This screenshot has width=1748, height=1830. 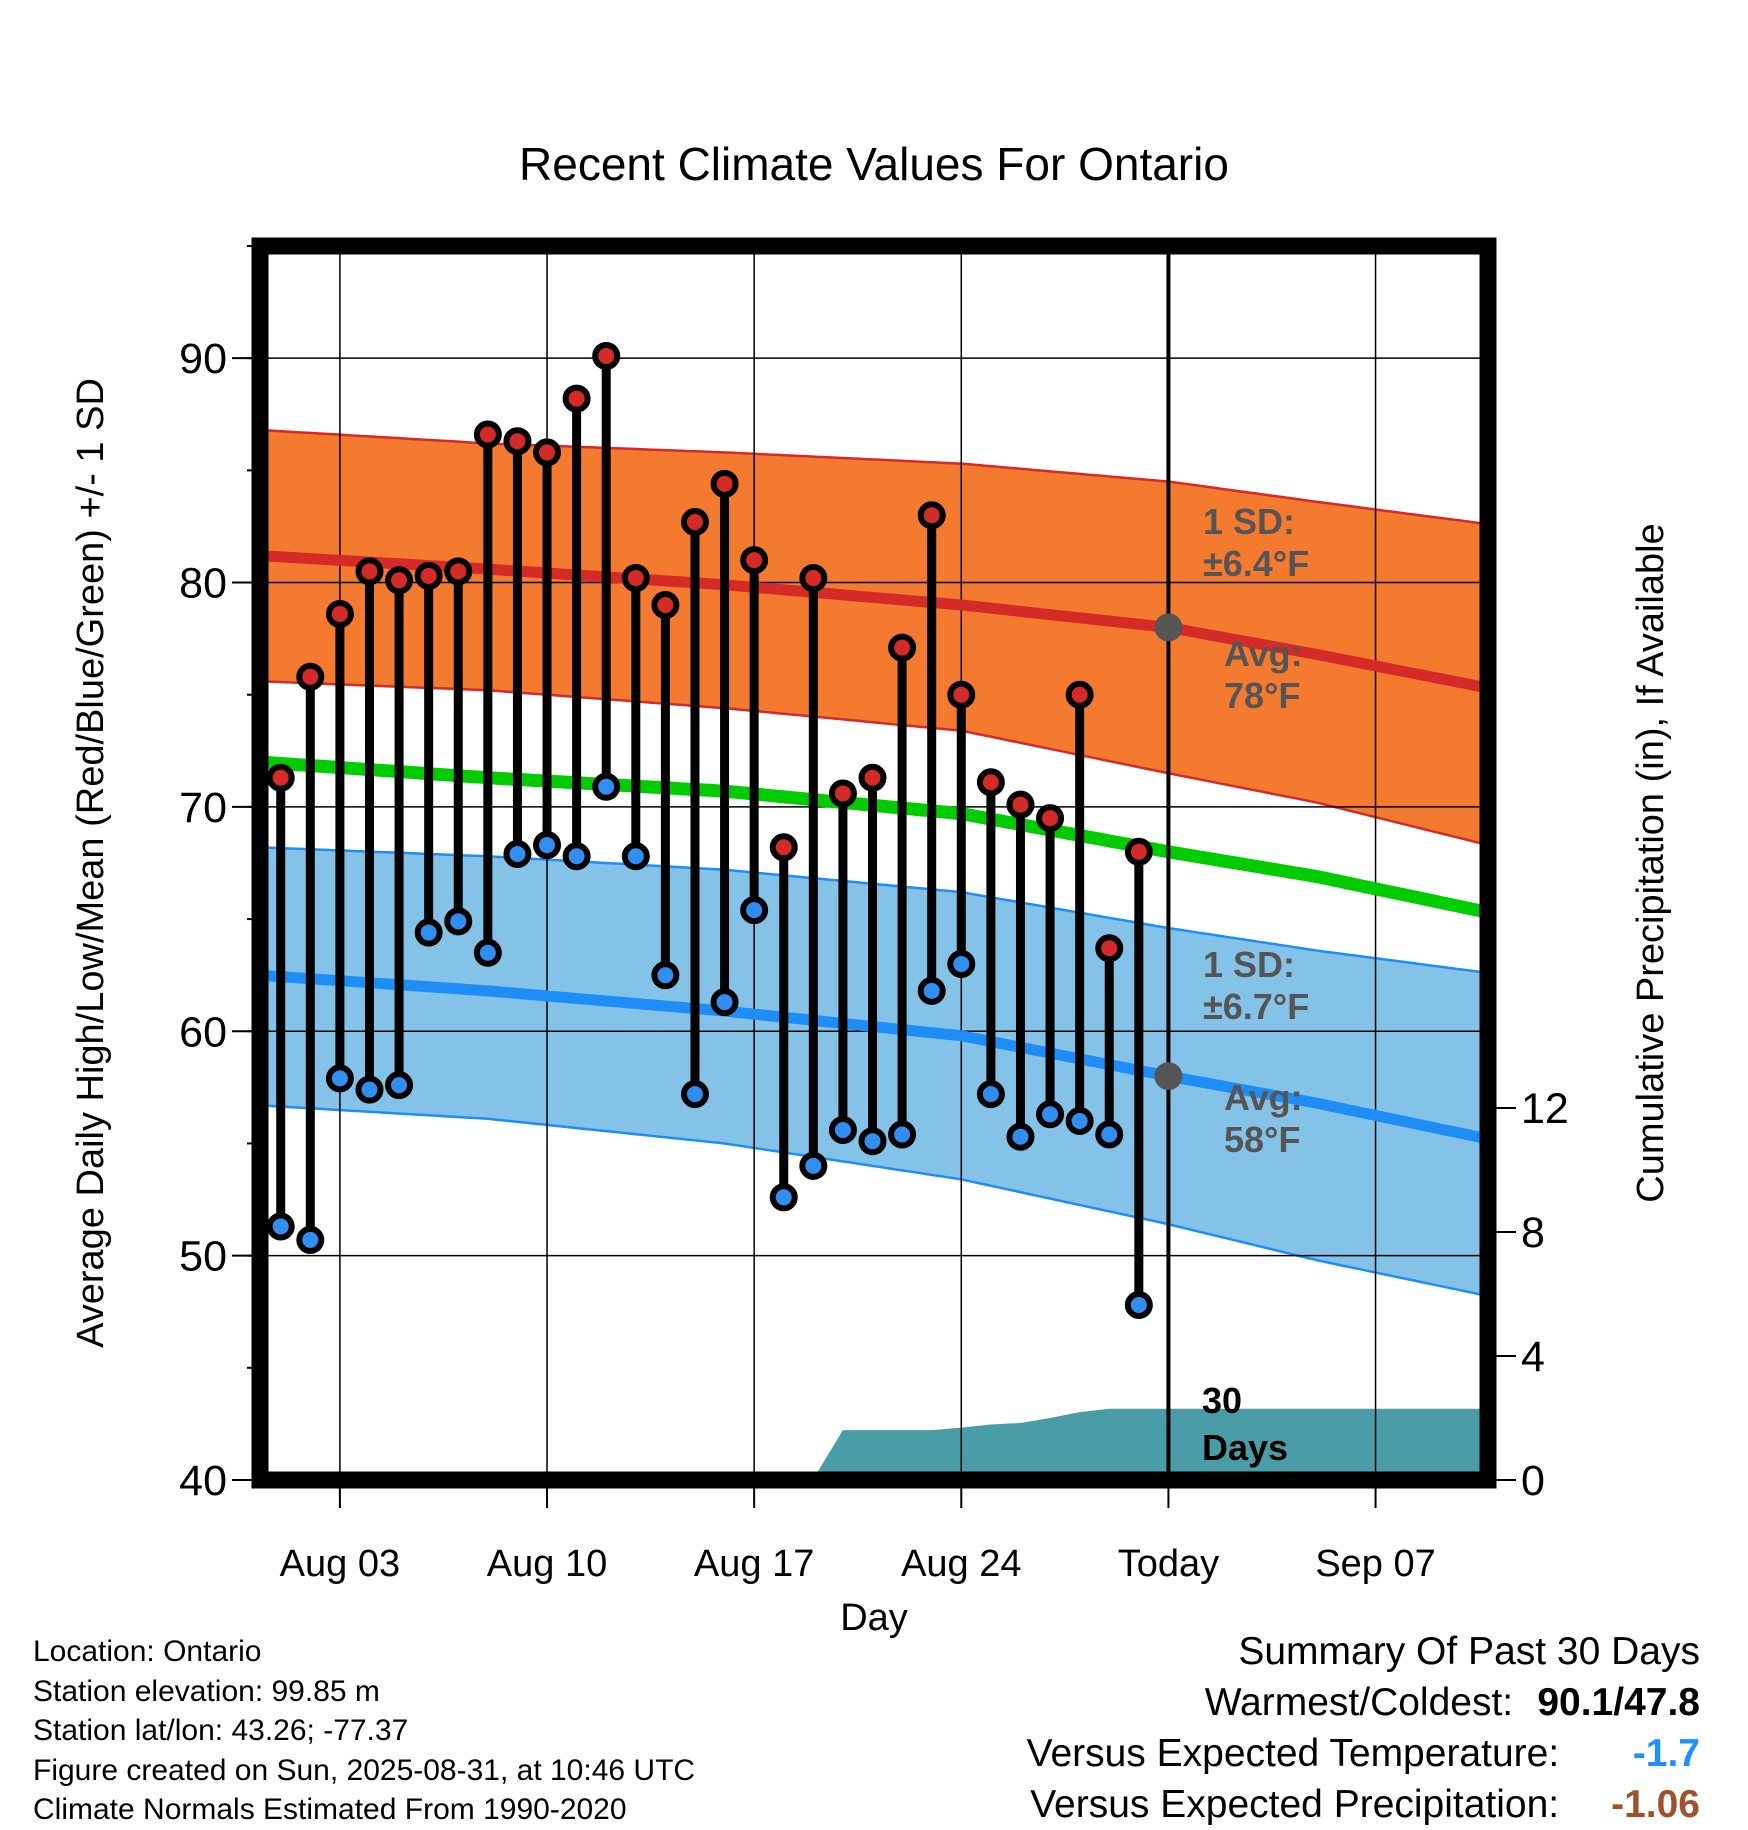 I want to click on annotation-line2: 78°F, so click(x=1262, y=695).